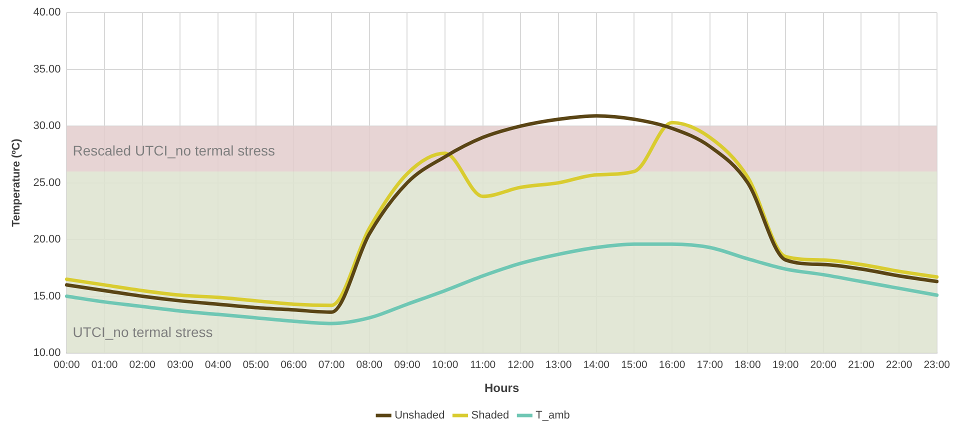 The width and height of the screenshot is (956, 435). What do you see at coordinates (747, 365) in the screenshot?
I see `x-tick-label: 18:00` at bounding box center [747, 365].